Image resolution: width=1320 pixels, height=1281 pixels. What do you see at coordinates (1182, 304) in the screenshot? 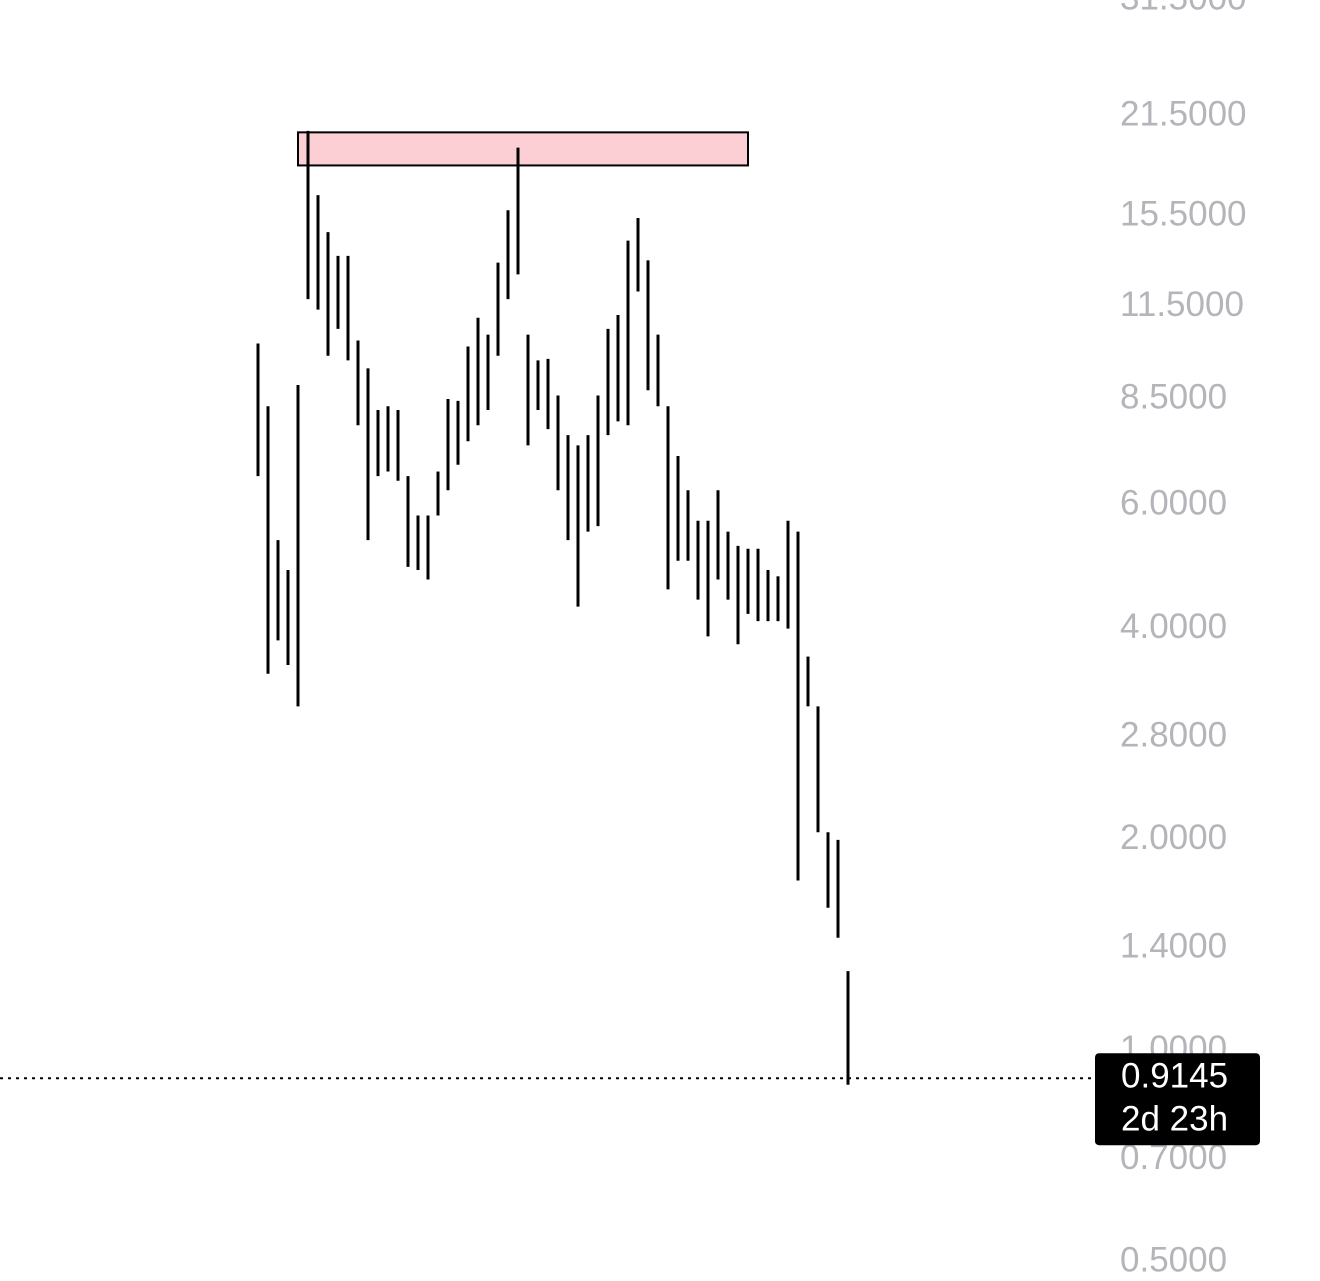
I see `y-tick-label: 11.5000` at bounding box center [1182, 304].